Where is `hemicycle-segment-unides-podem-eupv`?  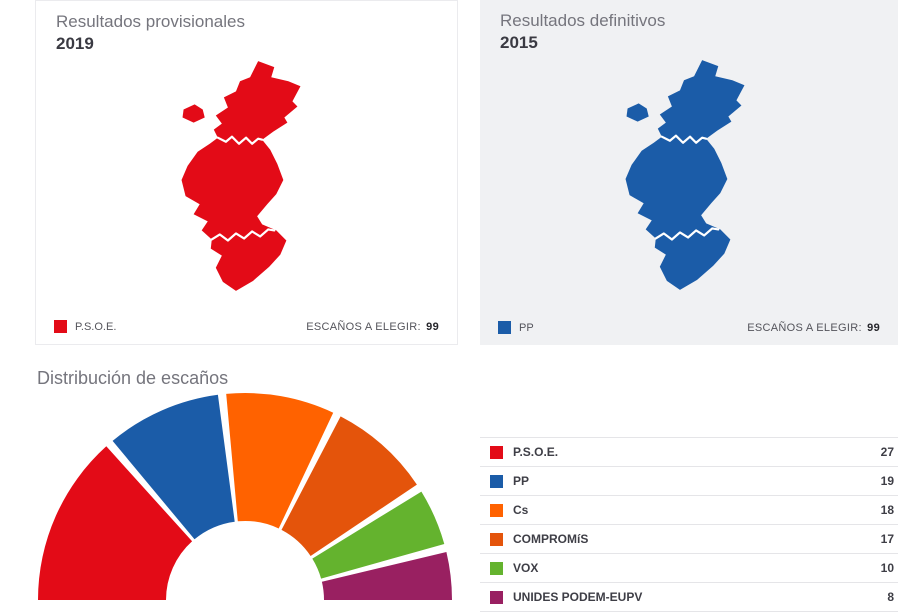
hemicycle-segment-unides-podem-eupv is located at coordinates (387, 576).